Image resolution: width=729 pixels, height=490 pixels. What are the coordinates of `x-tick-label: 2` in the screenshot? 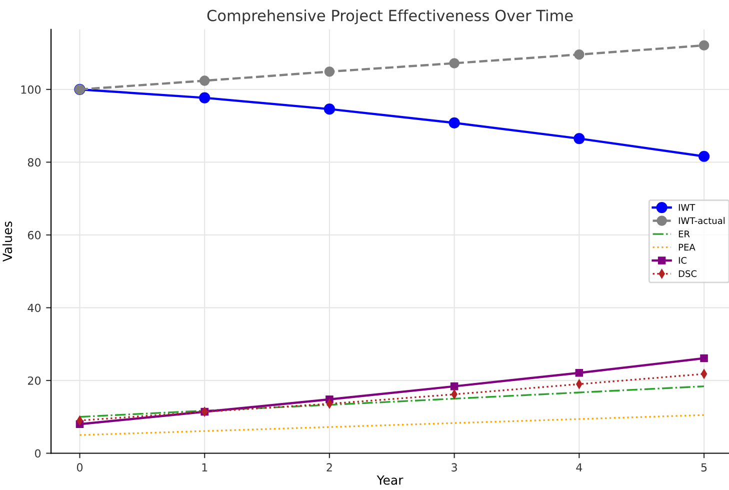 It's located at (329, 467).